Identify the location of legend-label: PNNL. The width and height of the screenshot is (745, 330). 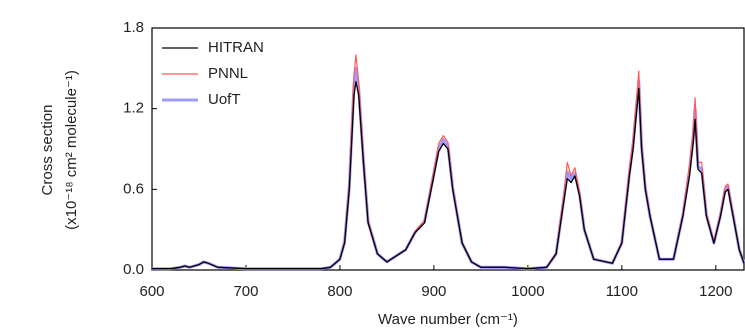
(228, 73).